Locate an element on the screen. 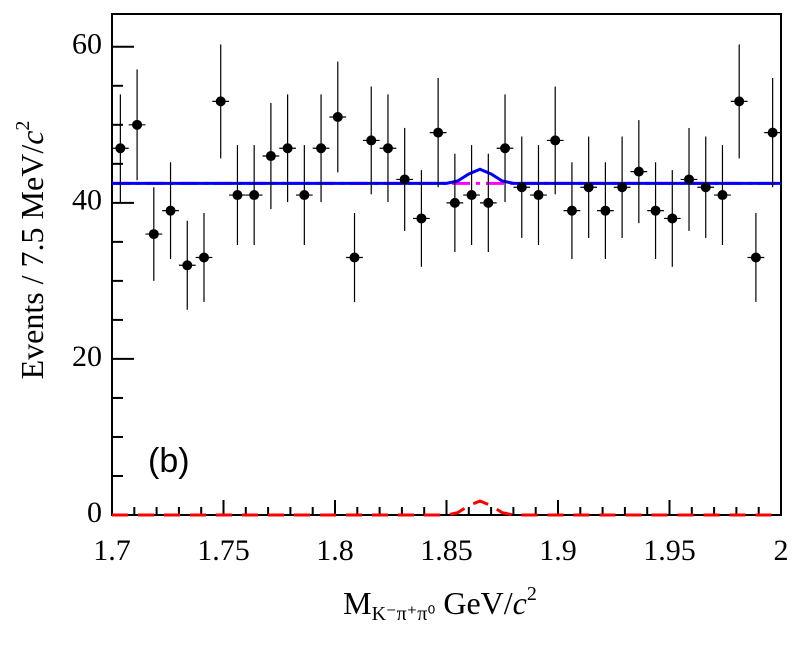 Image resolution: width=797 pixels, height=649 pixels. y-tick-label: 40 is located at coordinates (87, 200).